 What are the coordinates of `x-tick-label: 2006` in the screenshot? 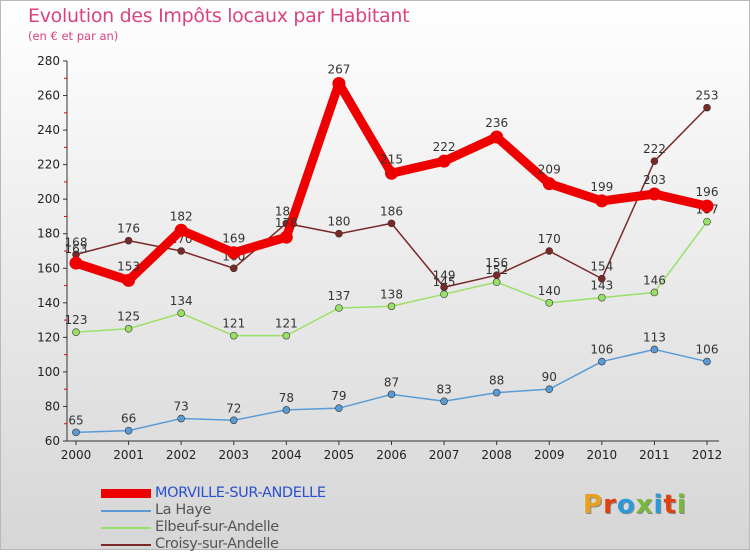 It's located at (391, 455).